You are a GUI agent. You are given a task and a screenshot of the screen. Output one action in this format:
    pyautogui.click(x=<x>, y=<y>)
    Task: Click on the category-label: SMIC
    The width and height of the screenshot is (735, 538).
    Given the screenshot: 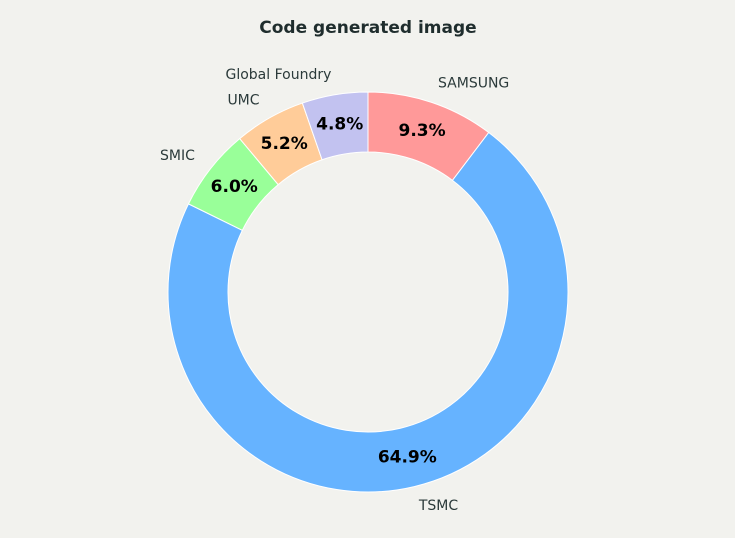 What is the action you would take?
    pyautogui.click(x=177, y=156)
    